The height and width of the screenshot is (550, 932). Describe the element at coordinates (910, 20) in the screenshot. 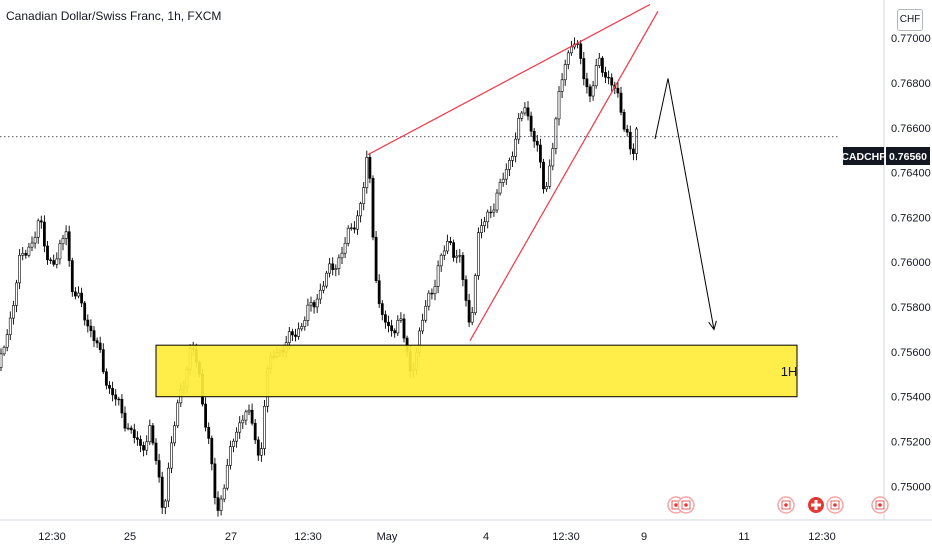

I see `currency-button: CHF` at that location.